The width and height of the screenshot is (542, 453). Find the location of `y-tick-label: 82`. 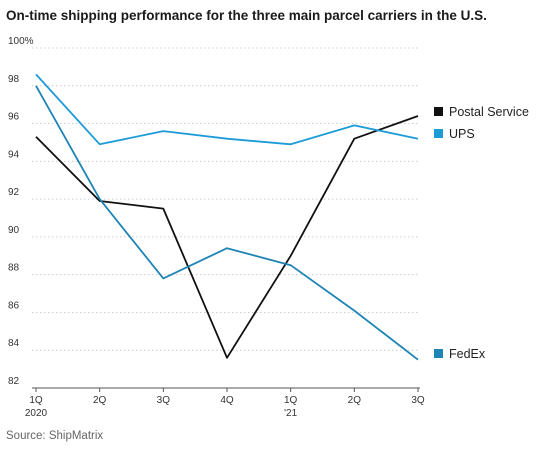

y-tick-label: 82 is located at coordinates (14, 381).